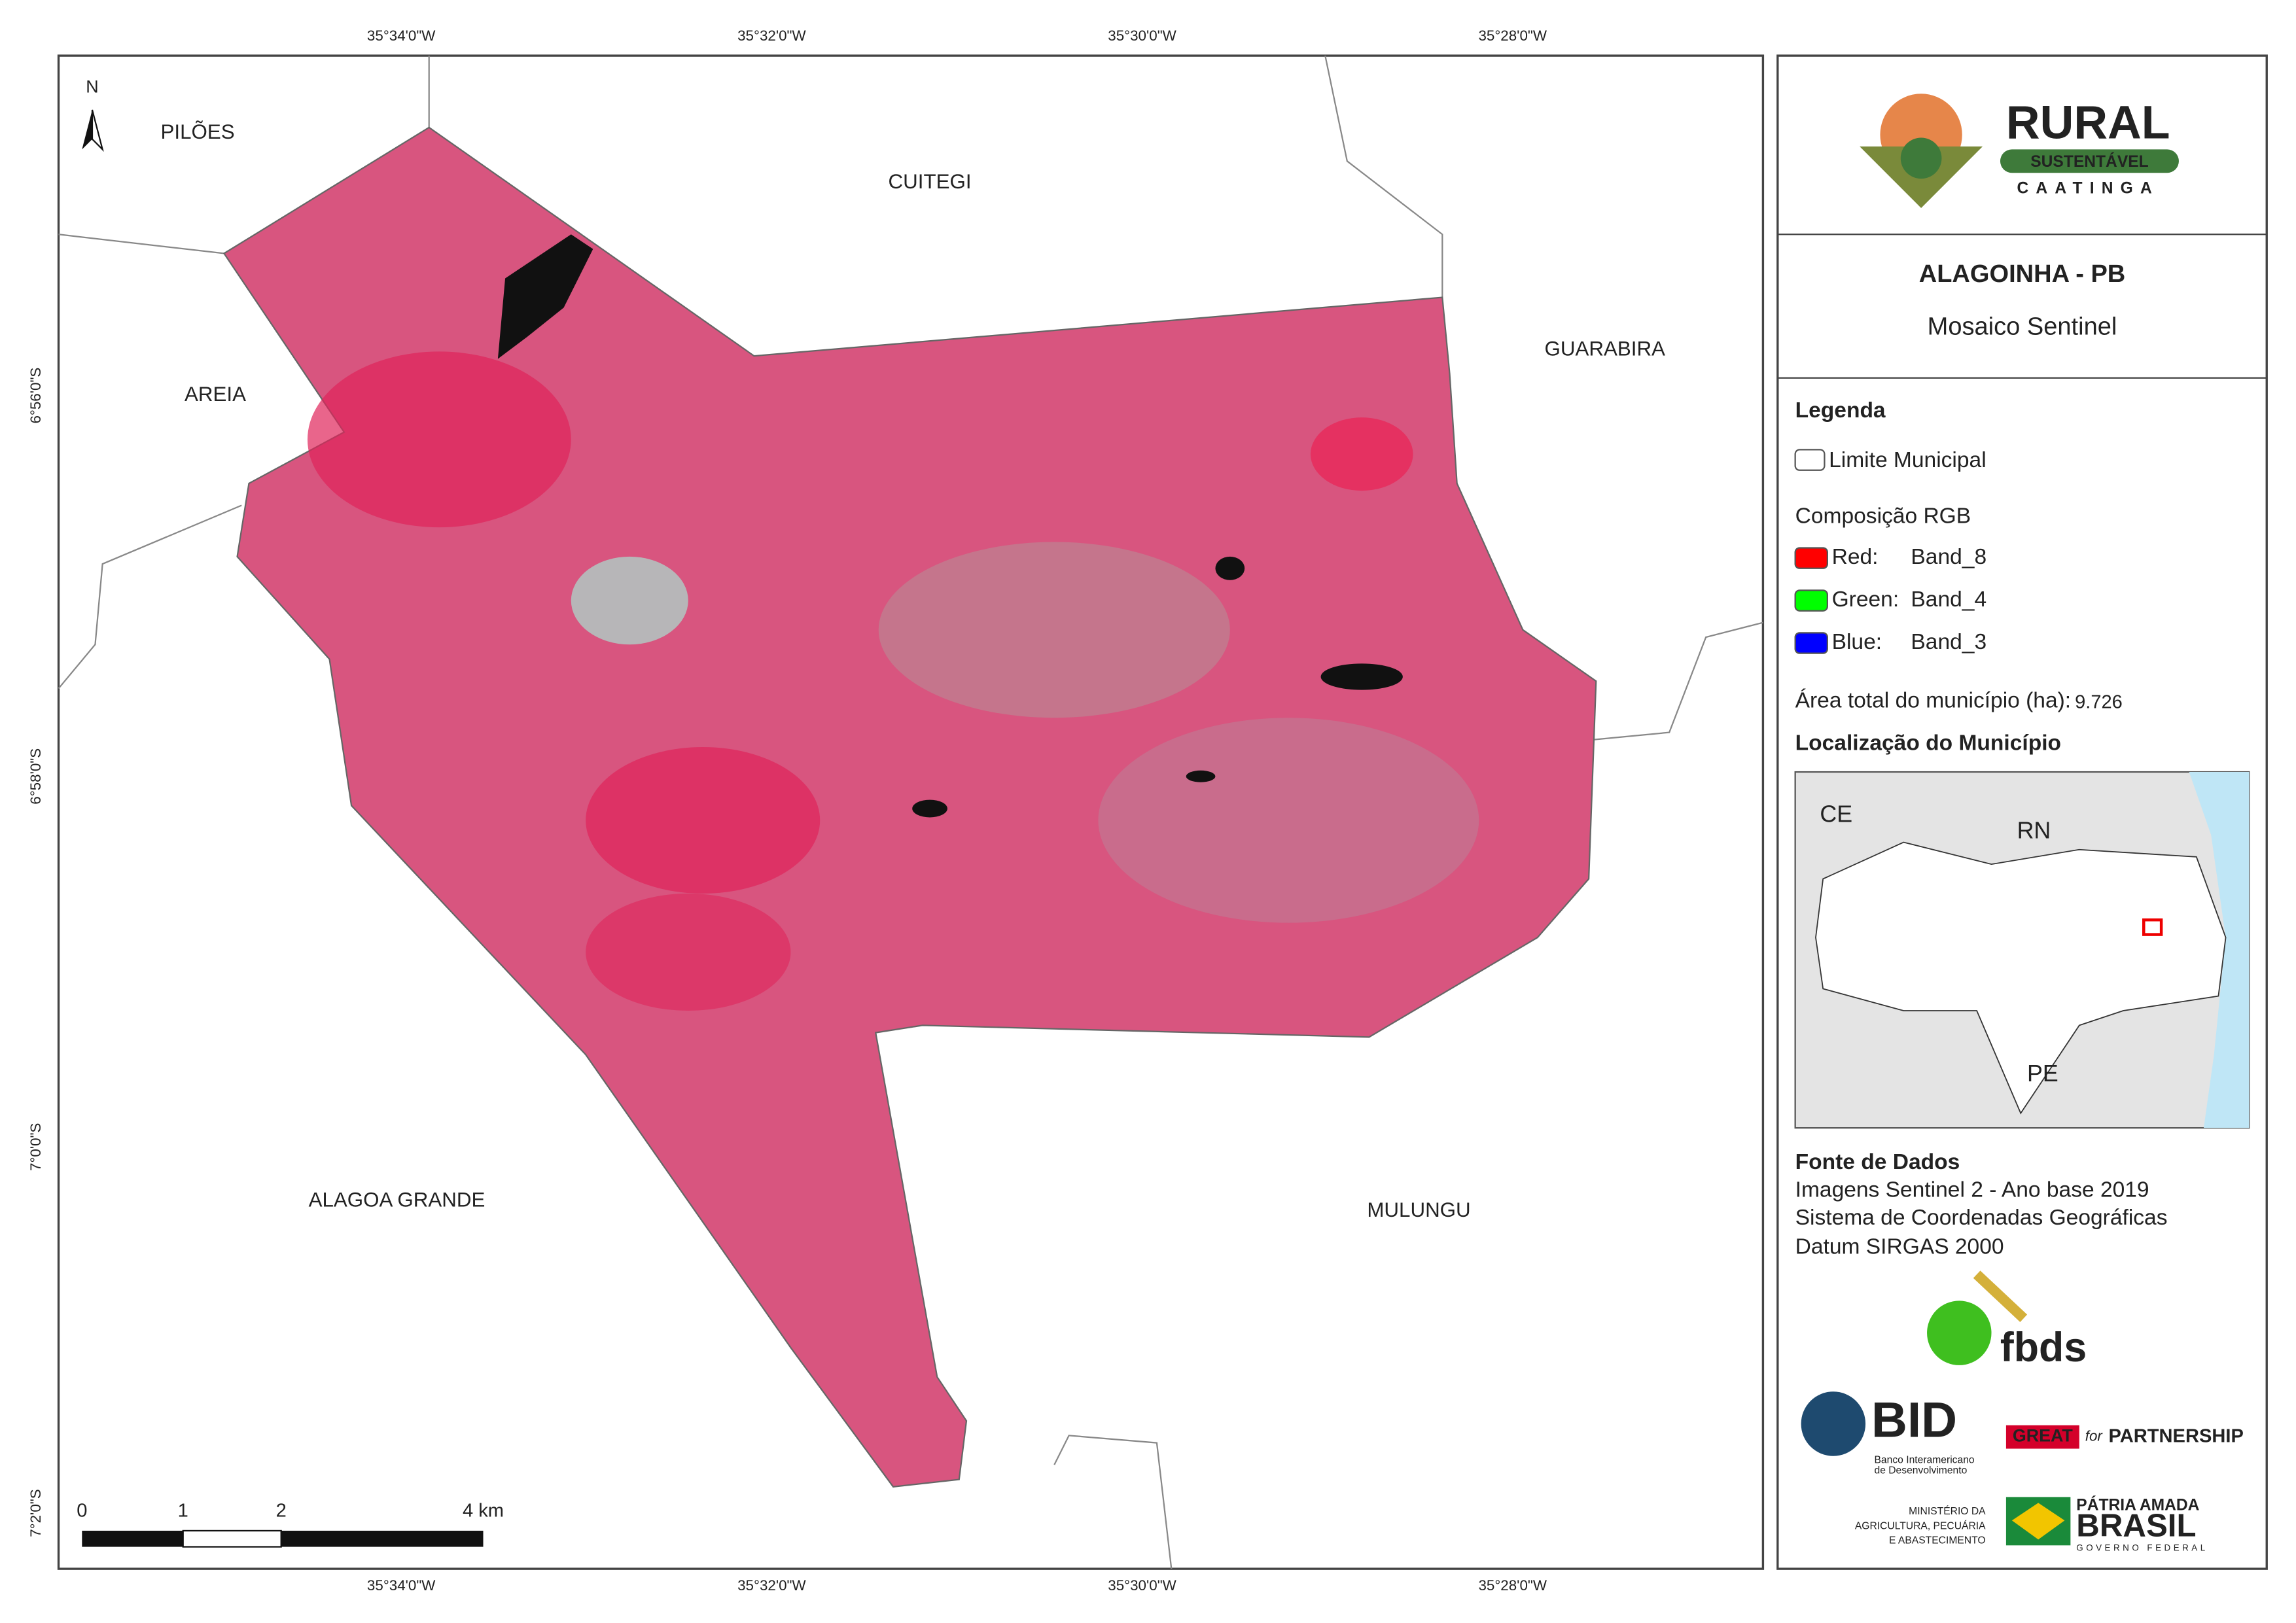 The width and height of the screenshot is (2296, 1623). Describe the element at coordinates (1982, 1218) in the screenshot. I see `source-line: Sistema de Coordenadas Geográficas` at that location.